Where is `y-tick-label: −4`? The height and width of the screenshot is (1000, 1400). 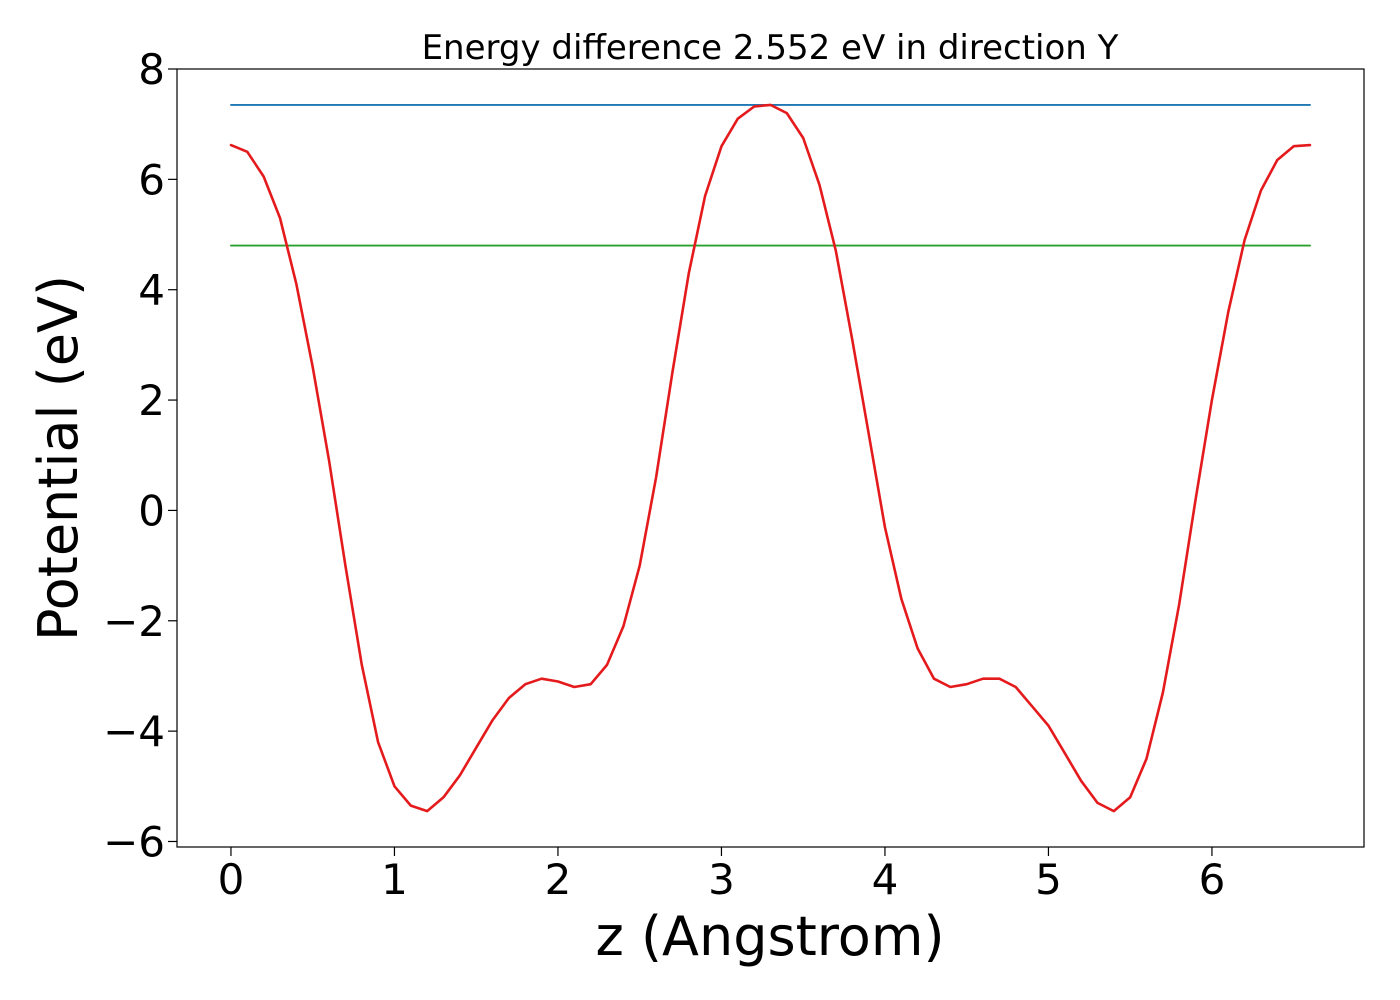
y-tick-label: −4 is located at coordinates (134, 731).